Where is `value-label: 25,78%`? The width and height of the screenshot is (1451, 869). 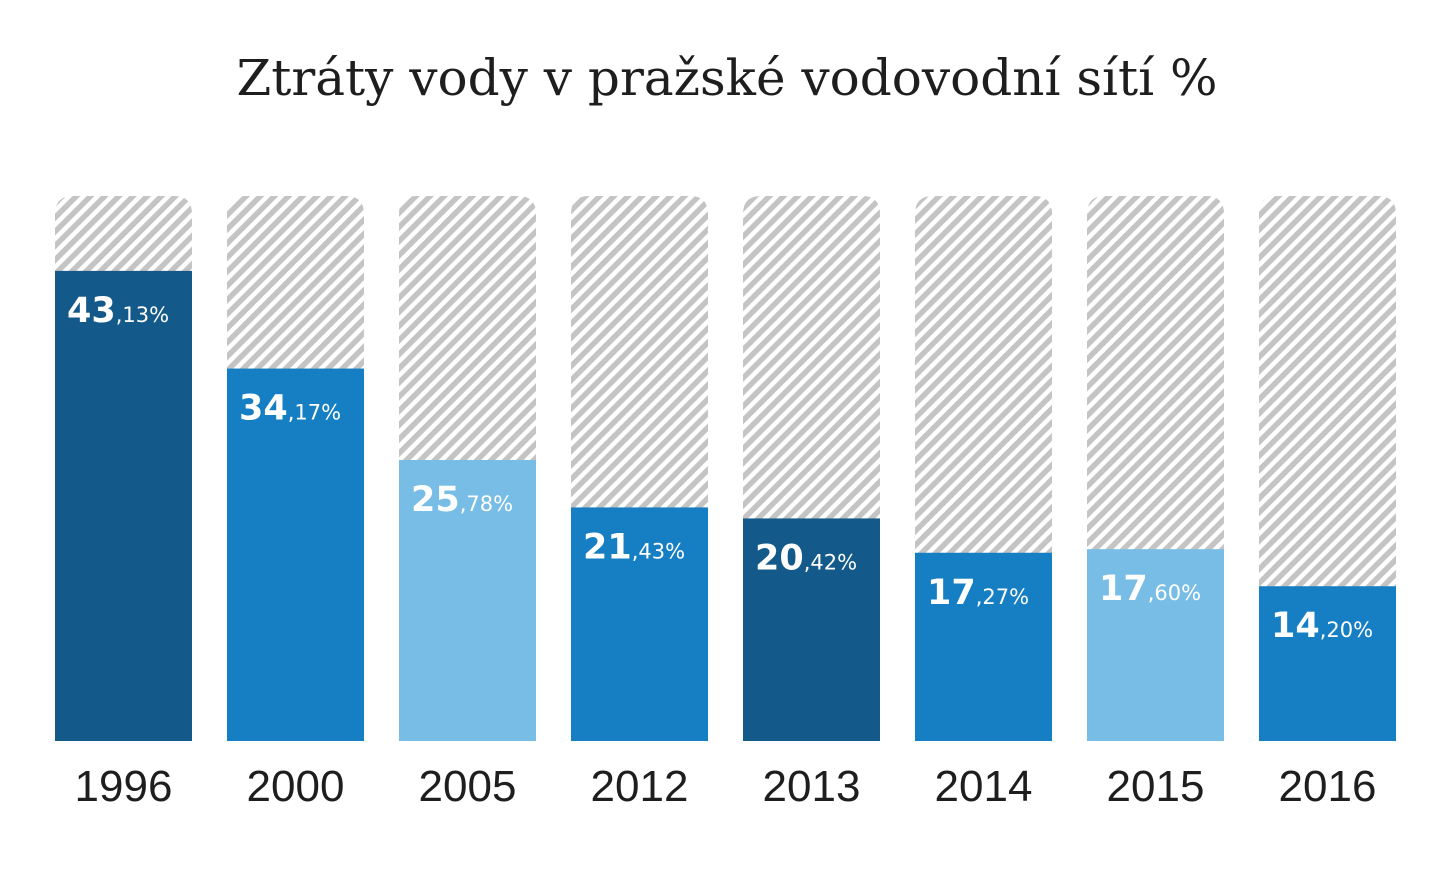
value-label: 25,78% is located at coordinates (462, 500).